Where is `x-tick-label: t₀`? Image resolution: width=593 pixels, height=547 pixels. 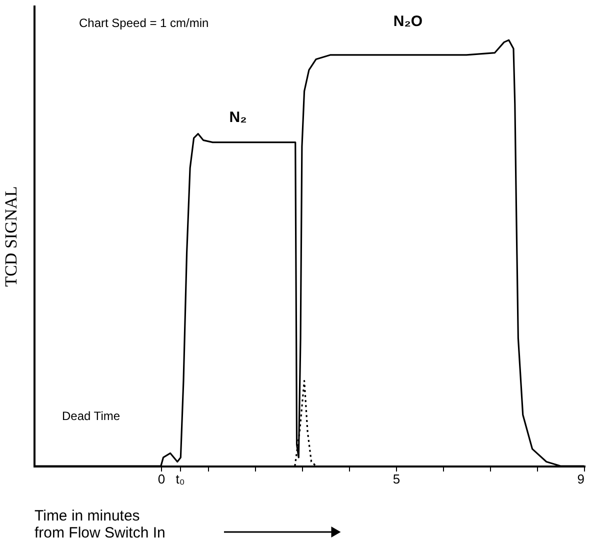 x-tick-label: t₀ is located at coordinates (180, 479).